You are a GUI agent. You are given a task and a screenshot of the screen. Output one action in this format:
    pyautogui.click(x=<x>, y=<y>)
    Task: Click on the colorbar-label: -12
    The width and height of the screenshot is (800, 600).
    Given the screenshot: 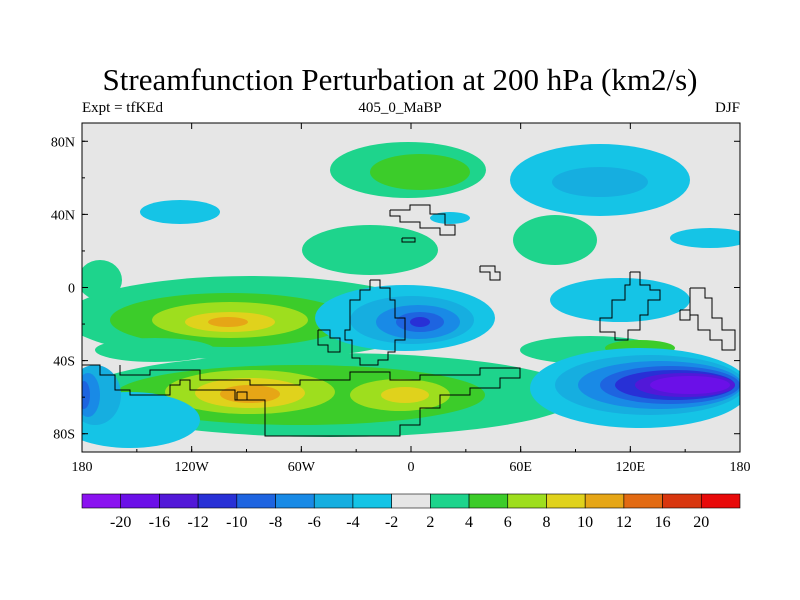 What is the action you would take?
    pyautogui.click(x=197, y=522)
    